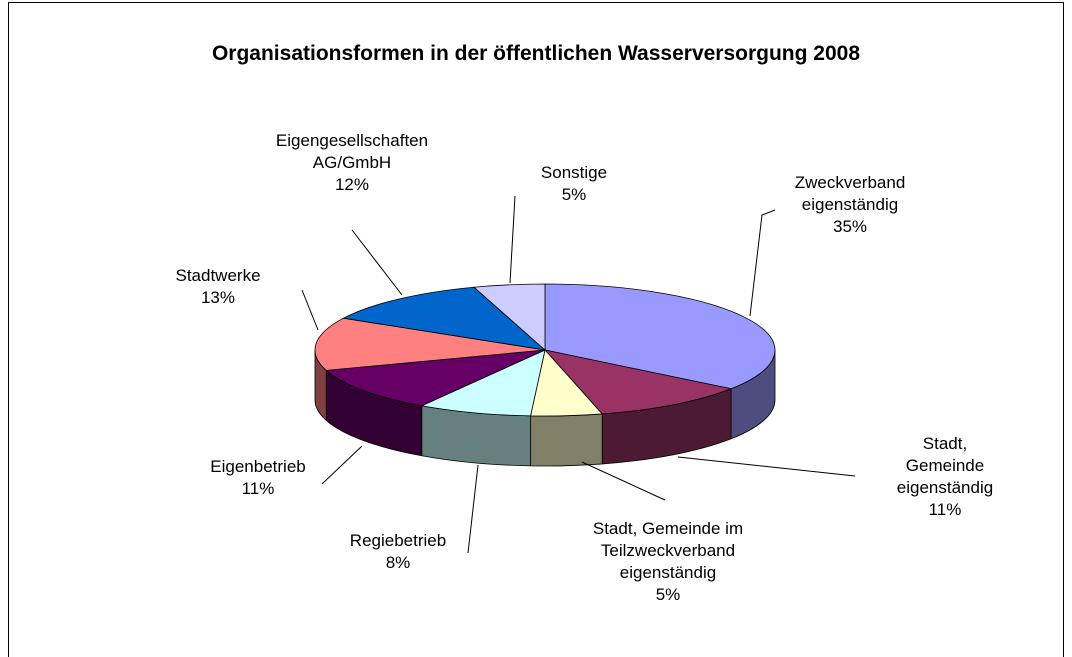 This screenshot has width=1072, height=657. What do you see at coordinates (257, 478) in the screenshot?
I see `data-label: Eigenbetrieb 11%` at bounding box center [257, 478].